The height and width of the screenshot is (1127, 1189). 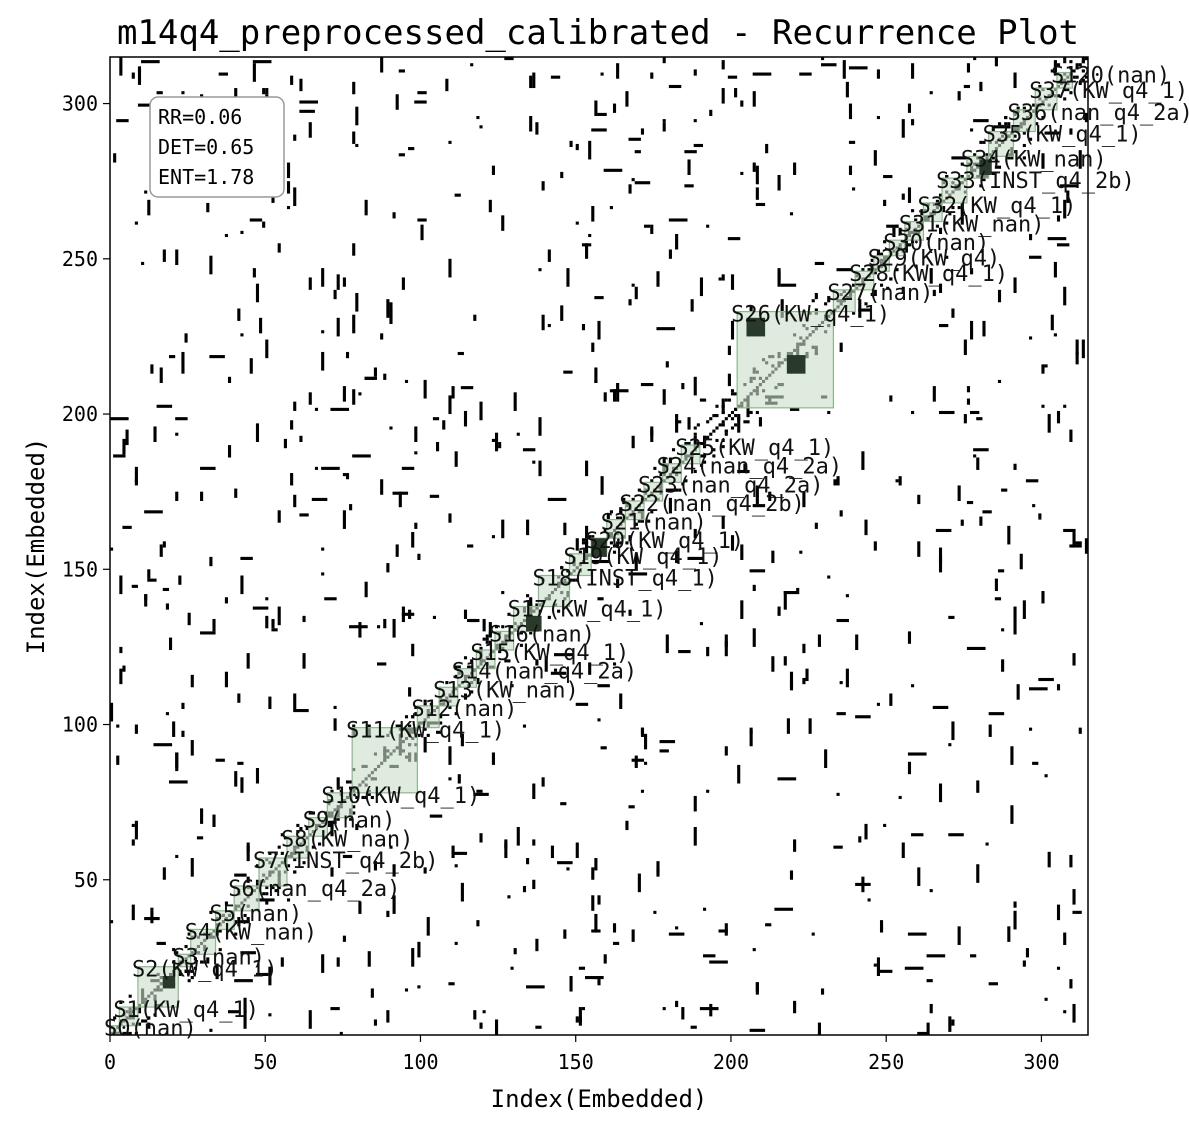 What do you see at coordinates (1041, 1062) in the screenshot?
I see `x-tick-label: 300` at bounding box center [1041, 1062].